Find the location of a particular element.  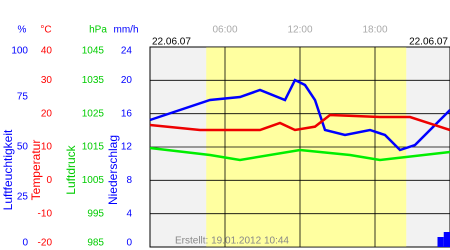

y-tick-label: 1025 is located at coordinates (93, 113).